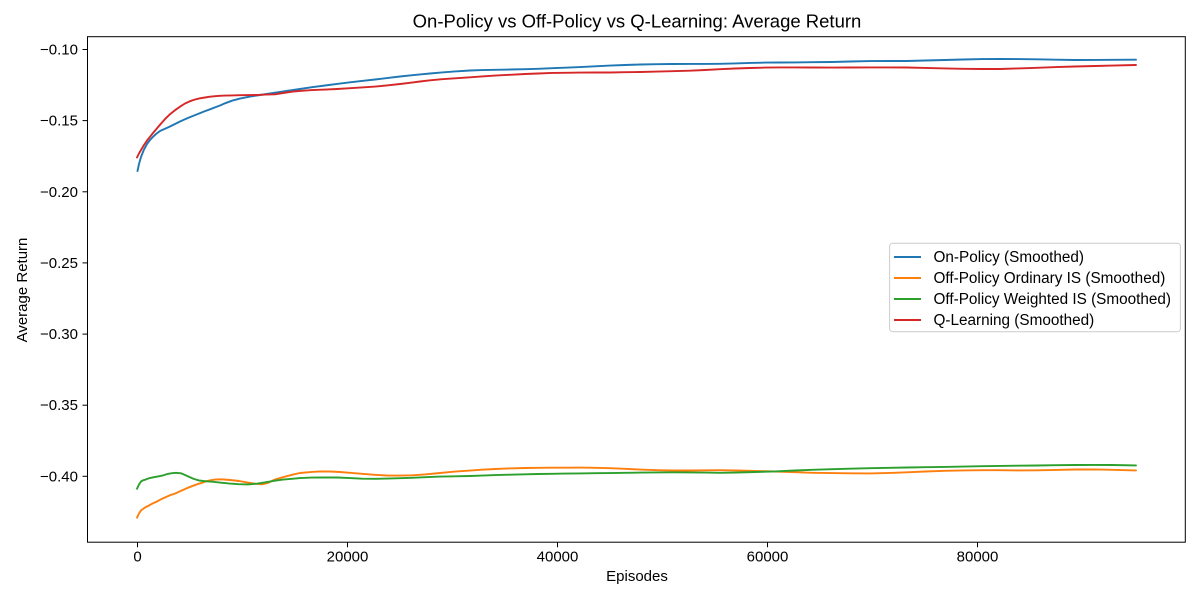  I want to click on svg-text: −0.35, so click(59, 405).